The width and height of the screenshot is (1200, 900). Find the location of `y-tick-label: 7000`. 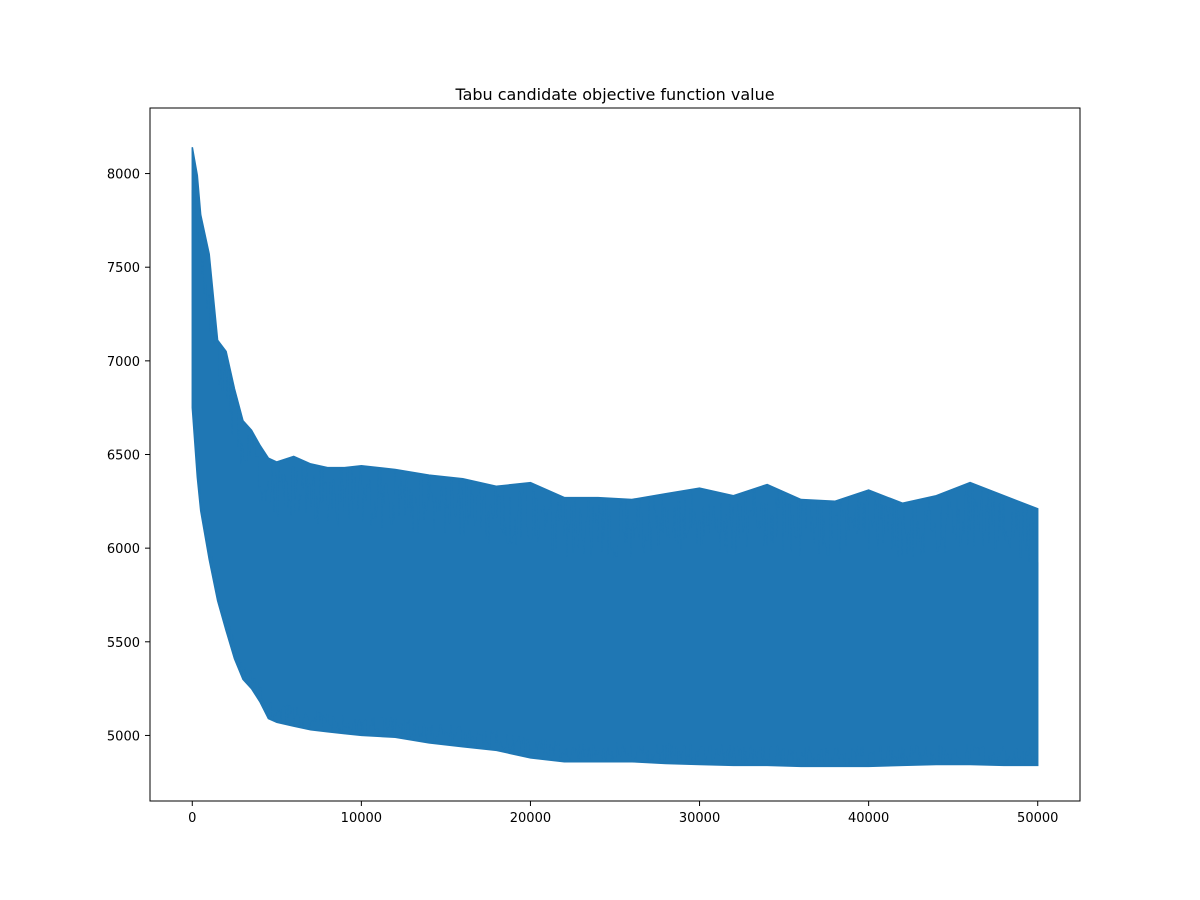

y-tick-label: 7000 is located at coordinates (123, 362).